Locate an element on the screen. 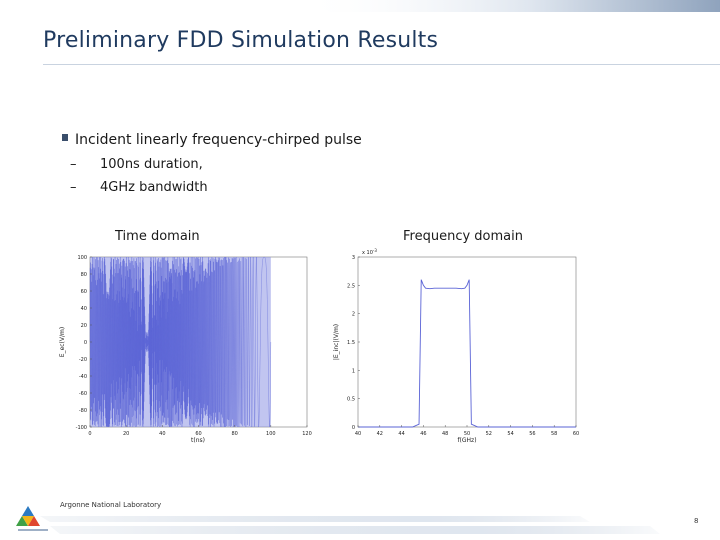 This screenshot has width=720, height=540. x-tick-label: 52 is located at coordinates (489, 434).